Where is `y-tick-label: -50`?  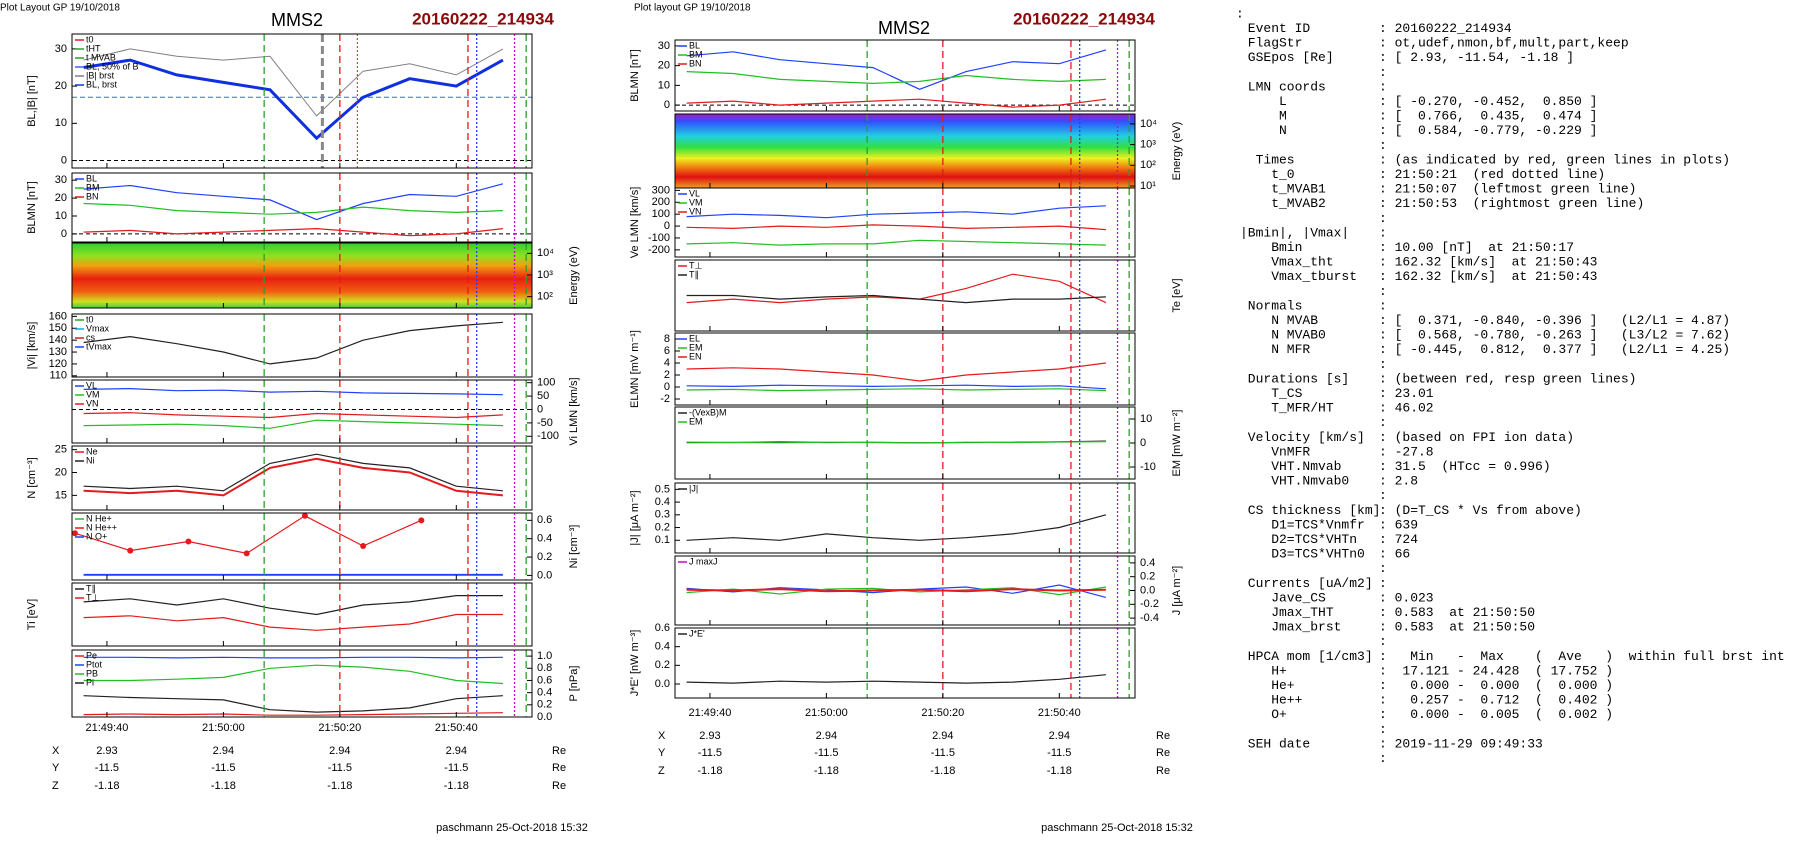
y-tick-label: -50 is located at coordinates (545, 423).